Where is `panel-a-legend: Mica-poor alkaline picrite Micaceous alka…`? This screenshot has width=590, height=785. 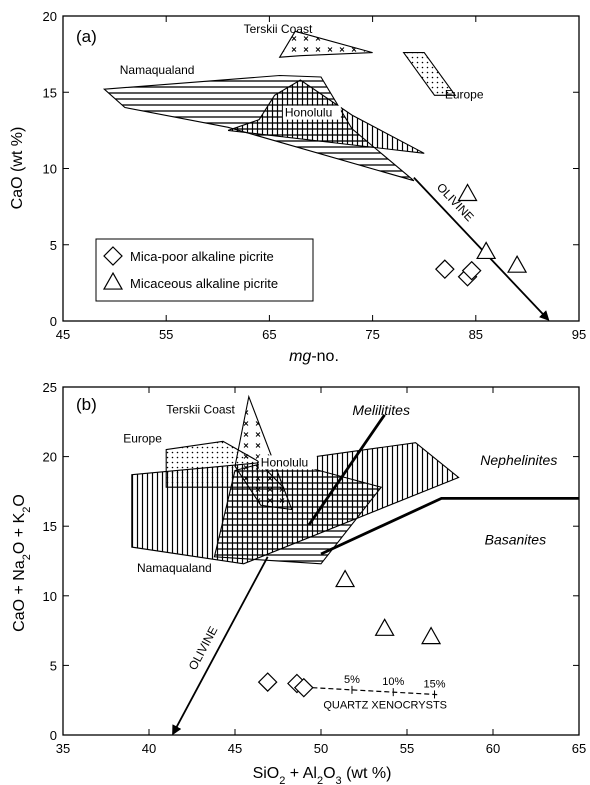
panel-a-legend: Mica-poor alkaline picrite Micaceous alka… is located at coordinates (204, 270).